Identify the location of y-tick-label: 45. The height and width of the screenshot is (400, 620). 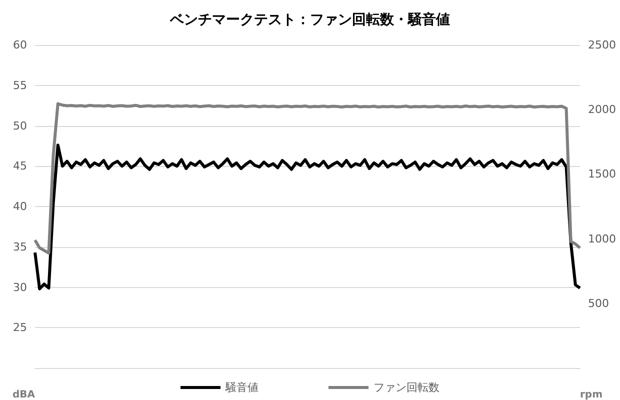
(20, 166).